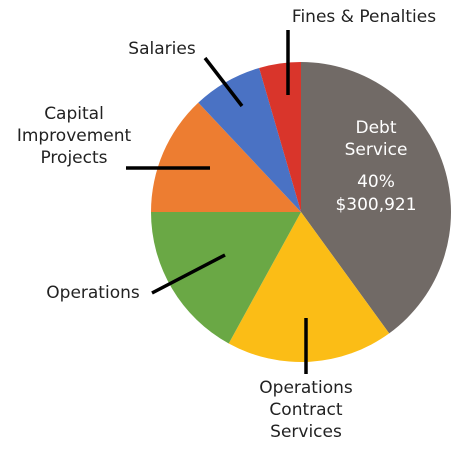 The height and width of the screenshot is (452, 458). Describe the element at coordinates (306, 410) in the screenshot. I see `category-label: Operations Contract Services` at that location.